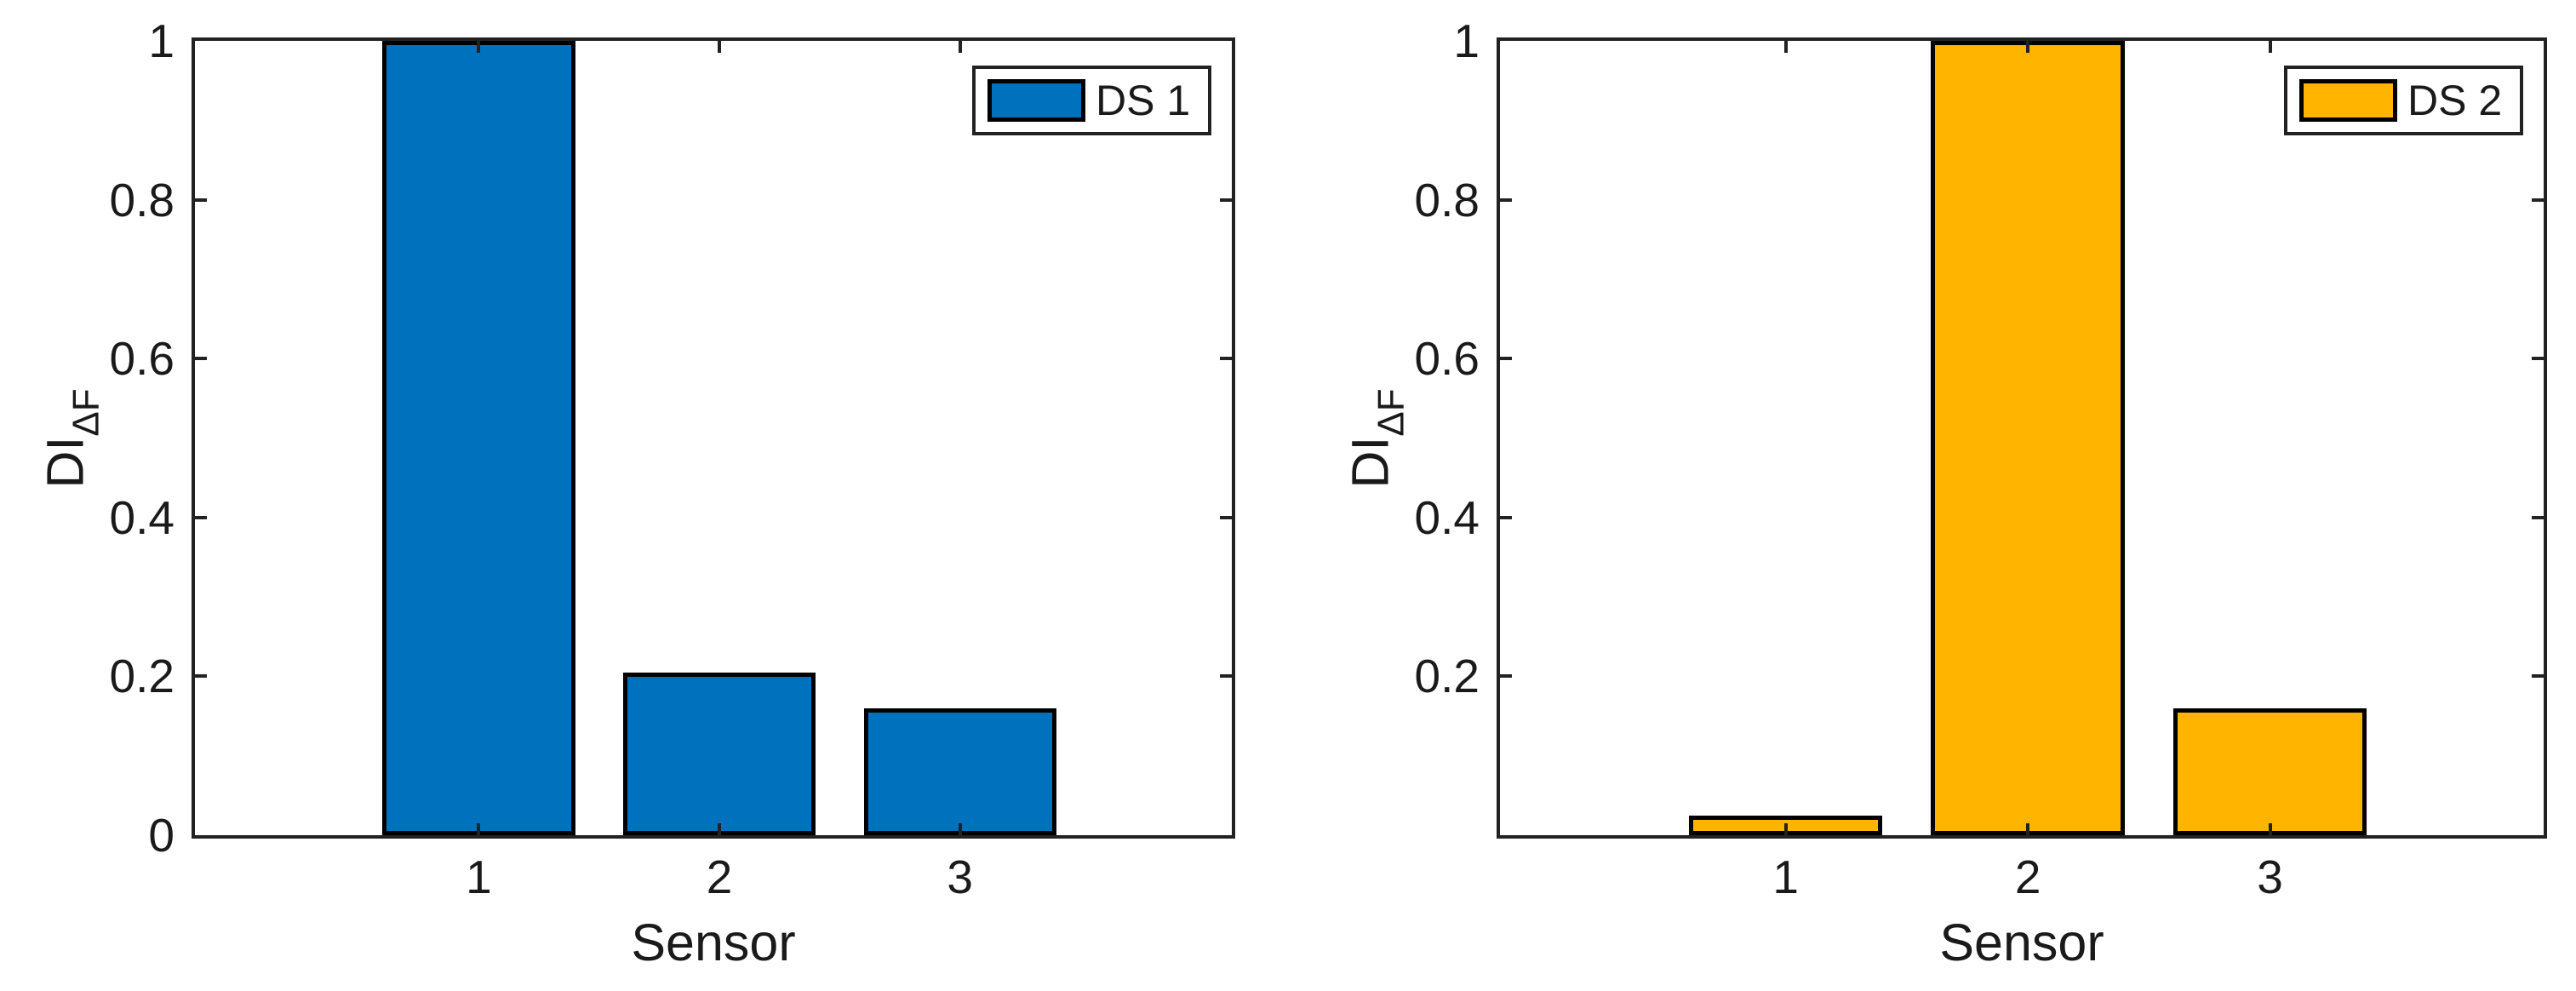 The image size is (2576, 991). I want to click on legend-label: DS 1, so click(1143, 100).